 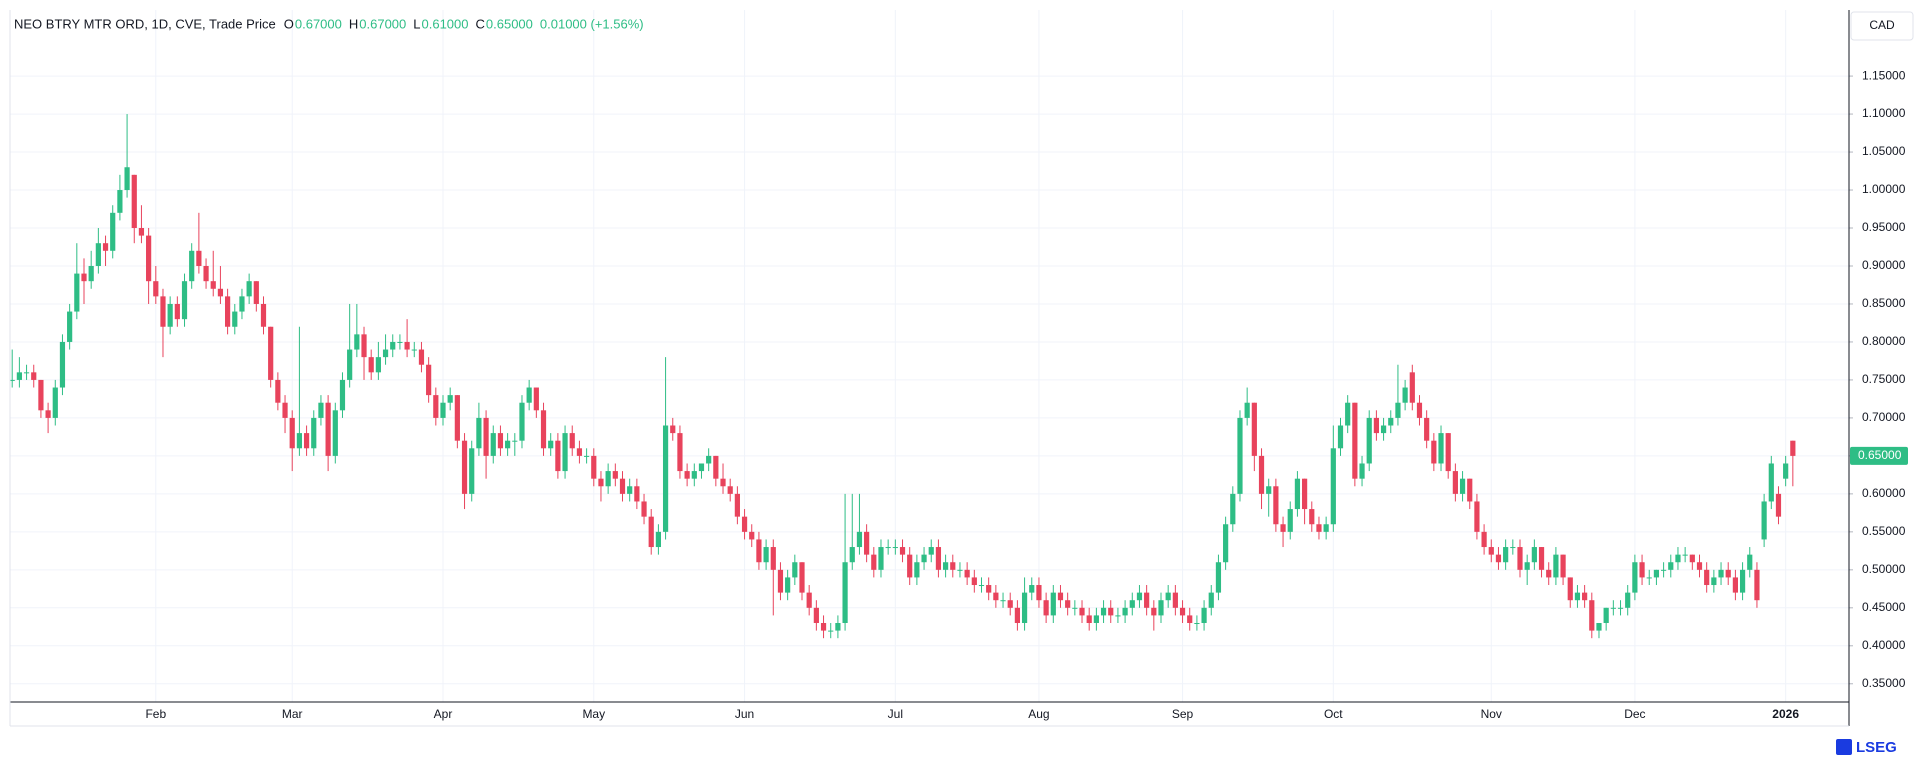 What do you see at coordinates (353, 23) in the screenshot?
I see `legend-key: H` at bounding box center [353, 23].